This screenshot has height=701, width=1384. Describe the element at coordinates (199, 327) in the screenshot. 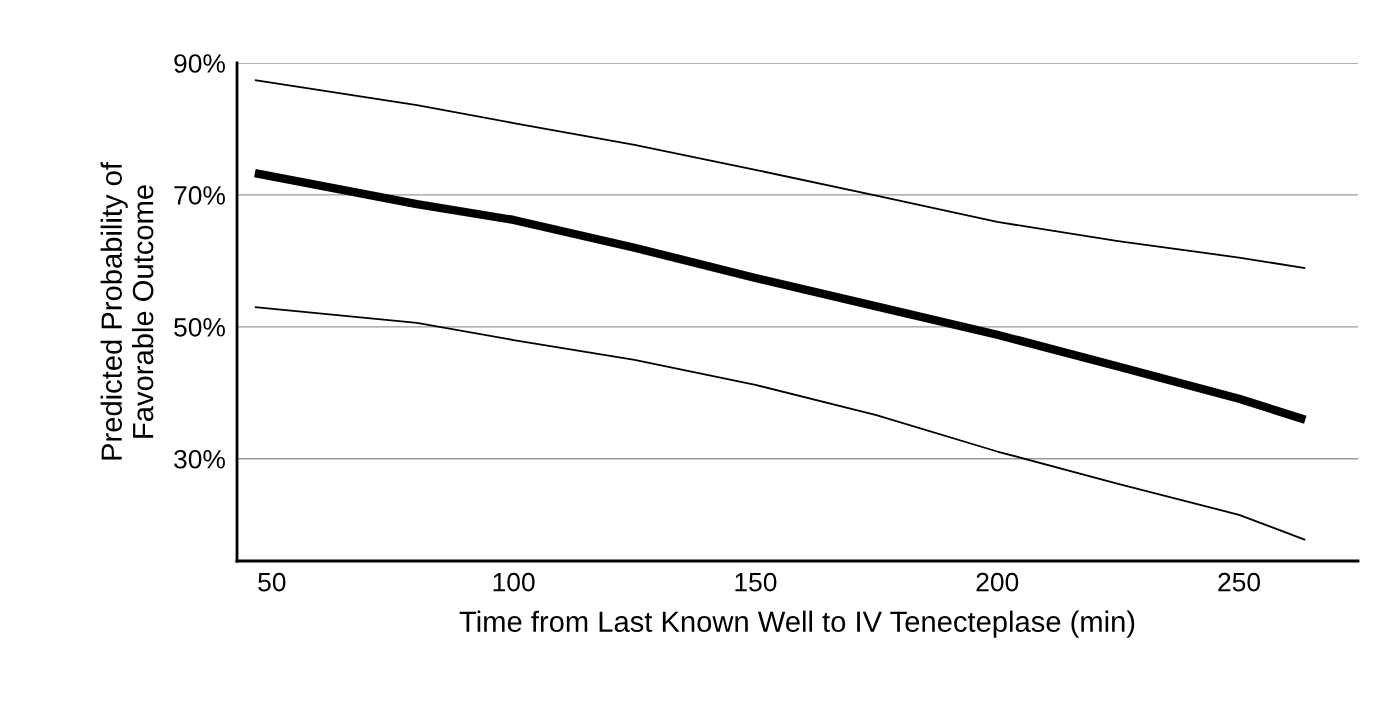

I see `y-tick-label: 50%` at that location.